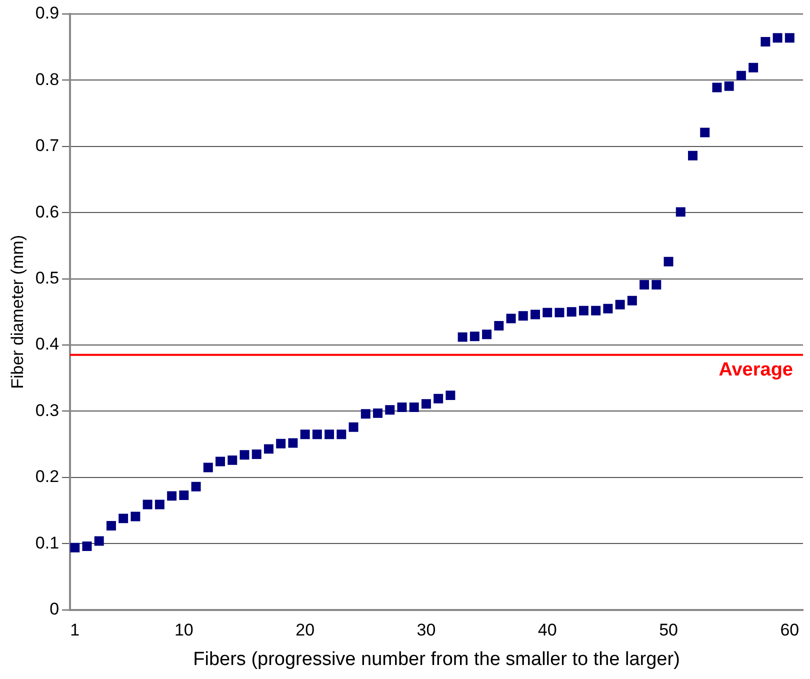 This screenshot has width=810, height=679. What do you see at coordinates (755, 370) in the screenshot?
I see `ref-line-label: Average` at bounding box center [755, 370].